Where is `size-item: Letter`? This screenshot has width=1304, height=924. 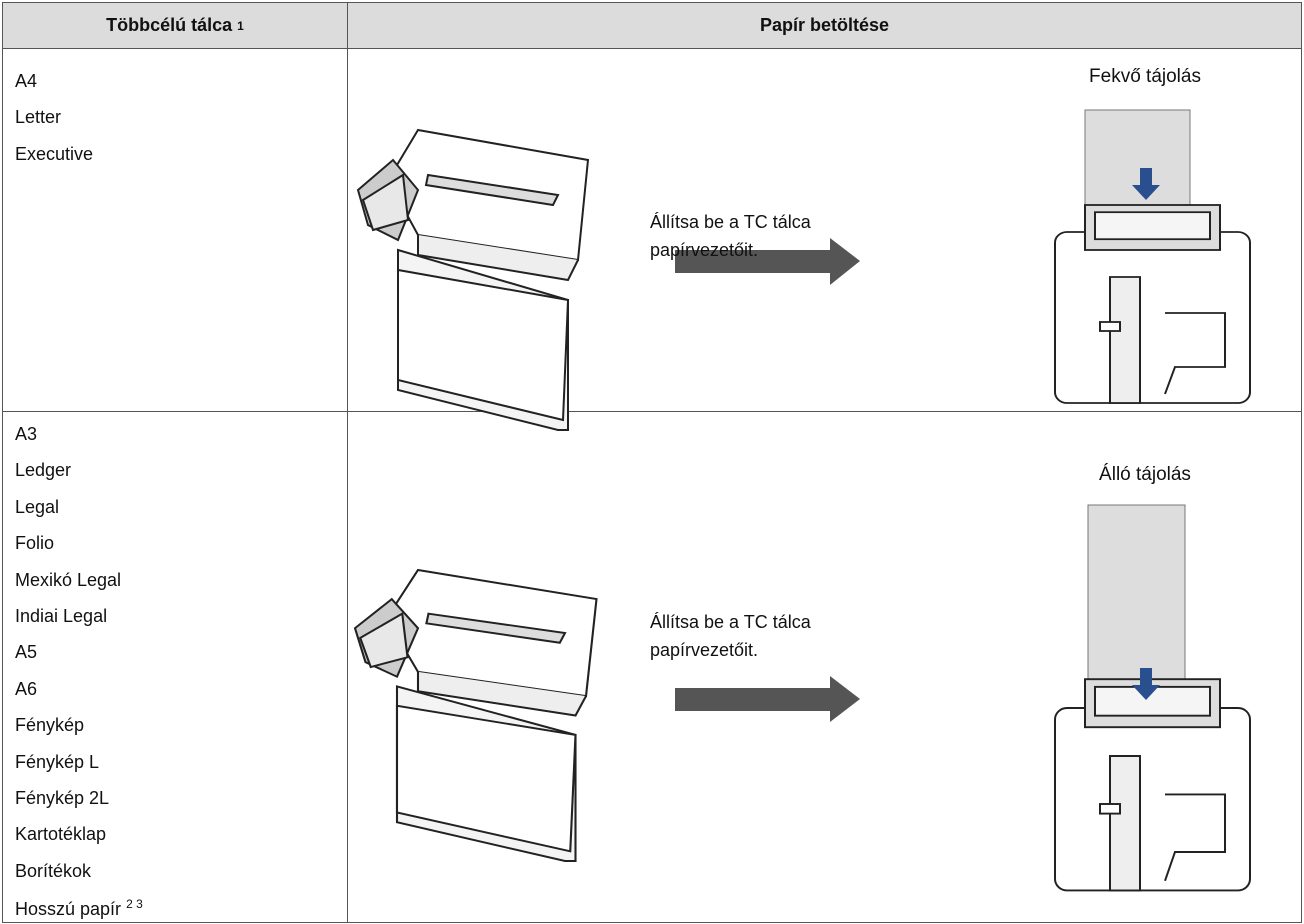 size-item: Letter is located at coordinates (38, 117).